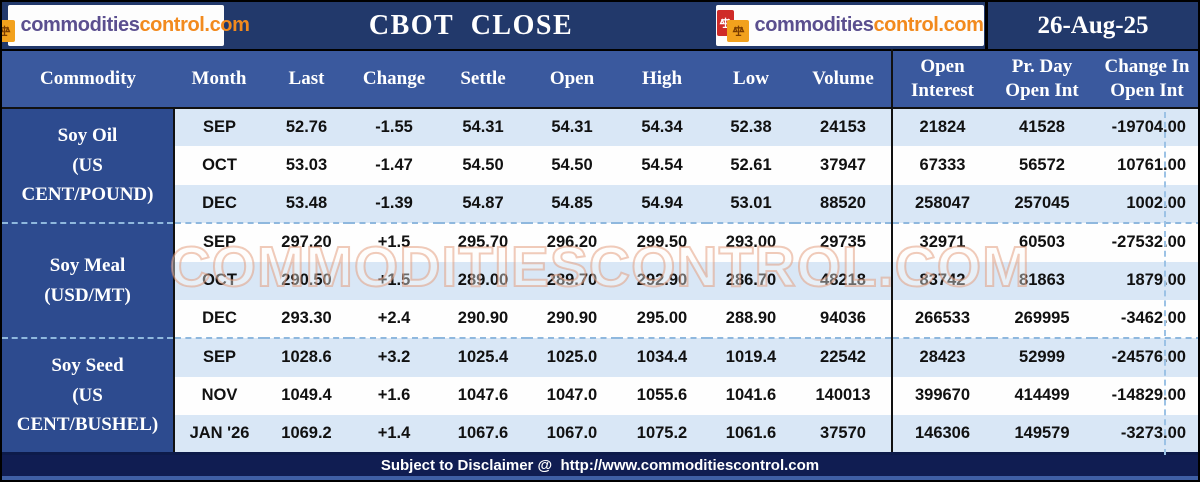 This screenshot has height=482, width=1200. What do you see at coordinates (483, 395) in the screenshot?
I see `value-cell-settle: 1047.6` at bounding box center [483, 395].